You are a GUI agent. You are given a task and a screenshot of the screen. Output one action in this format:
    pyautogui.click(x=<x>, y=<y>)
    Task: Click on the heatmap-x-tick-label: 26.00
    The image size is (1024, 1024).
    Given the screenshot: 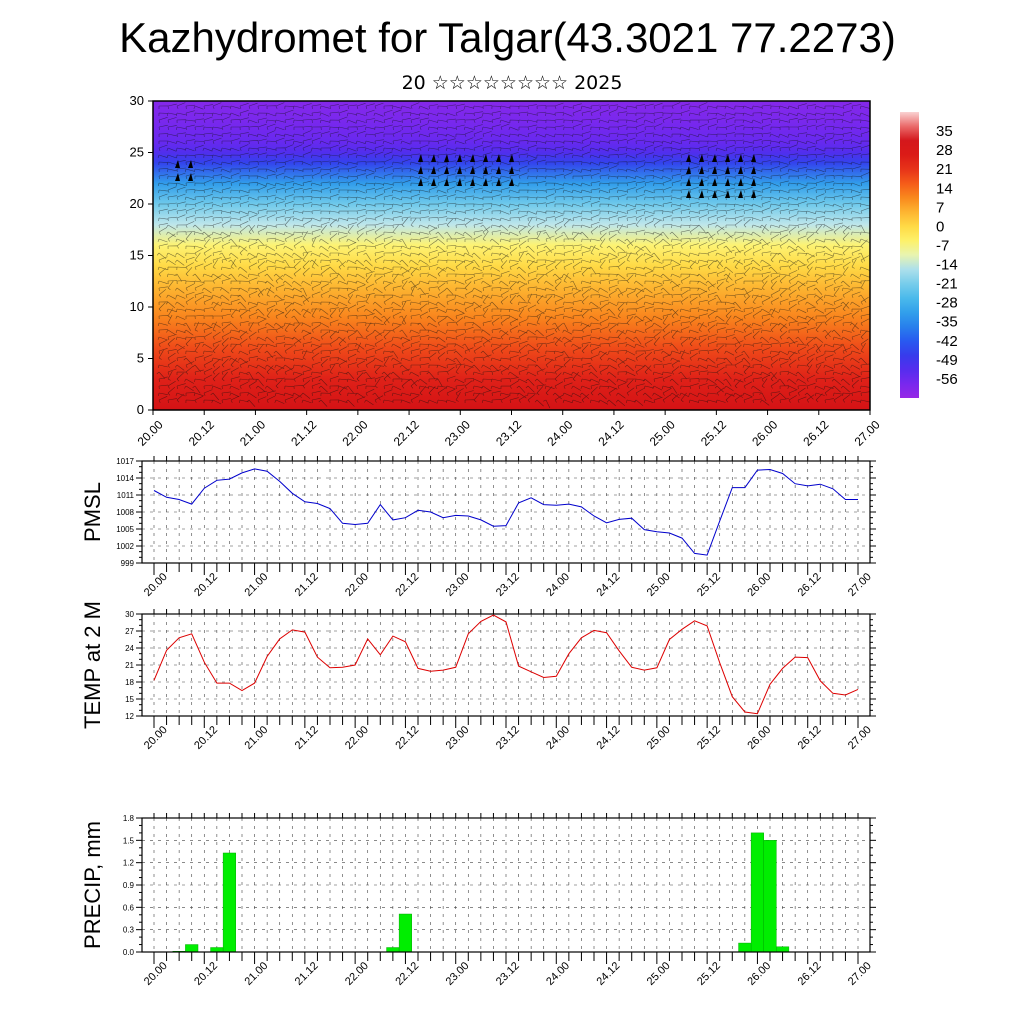 What is the action you would take?
    pyautogui.click(x=764, y=432)
    